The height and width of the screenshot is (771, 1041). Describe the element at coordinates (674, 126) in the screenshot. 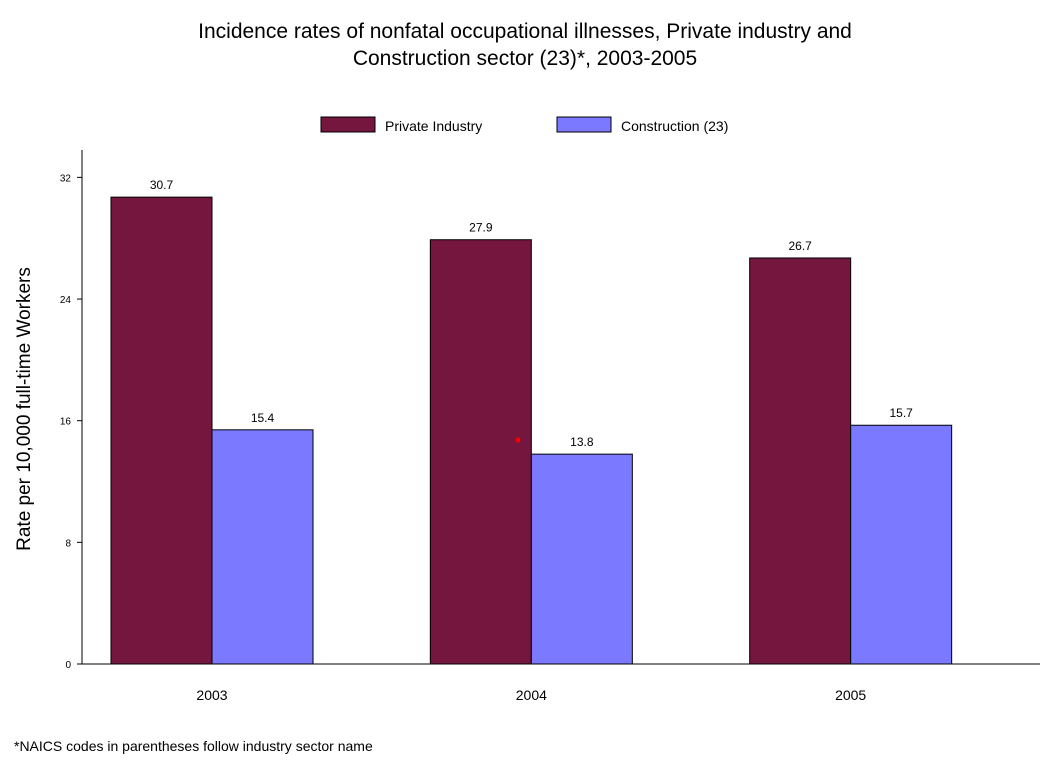

I see `legend-label-construction: Construction (23)` at that location.